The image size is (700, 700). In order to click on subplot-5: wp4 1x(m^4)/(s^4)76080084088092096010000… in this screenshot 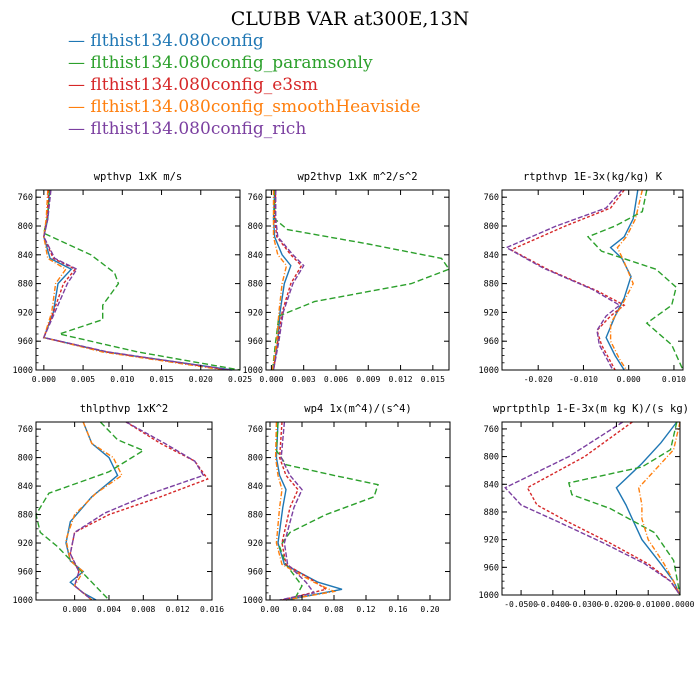, I will do `click(347, 508)`.